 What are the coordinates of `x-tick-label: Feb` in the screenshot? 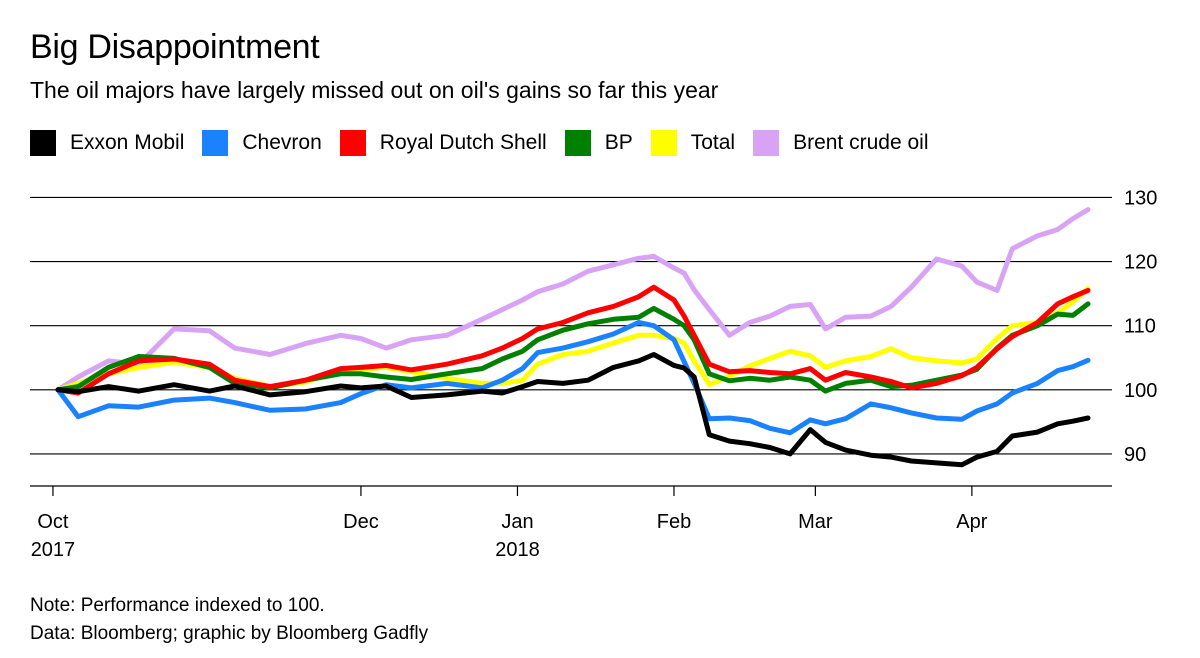 It's located at (674, 522).